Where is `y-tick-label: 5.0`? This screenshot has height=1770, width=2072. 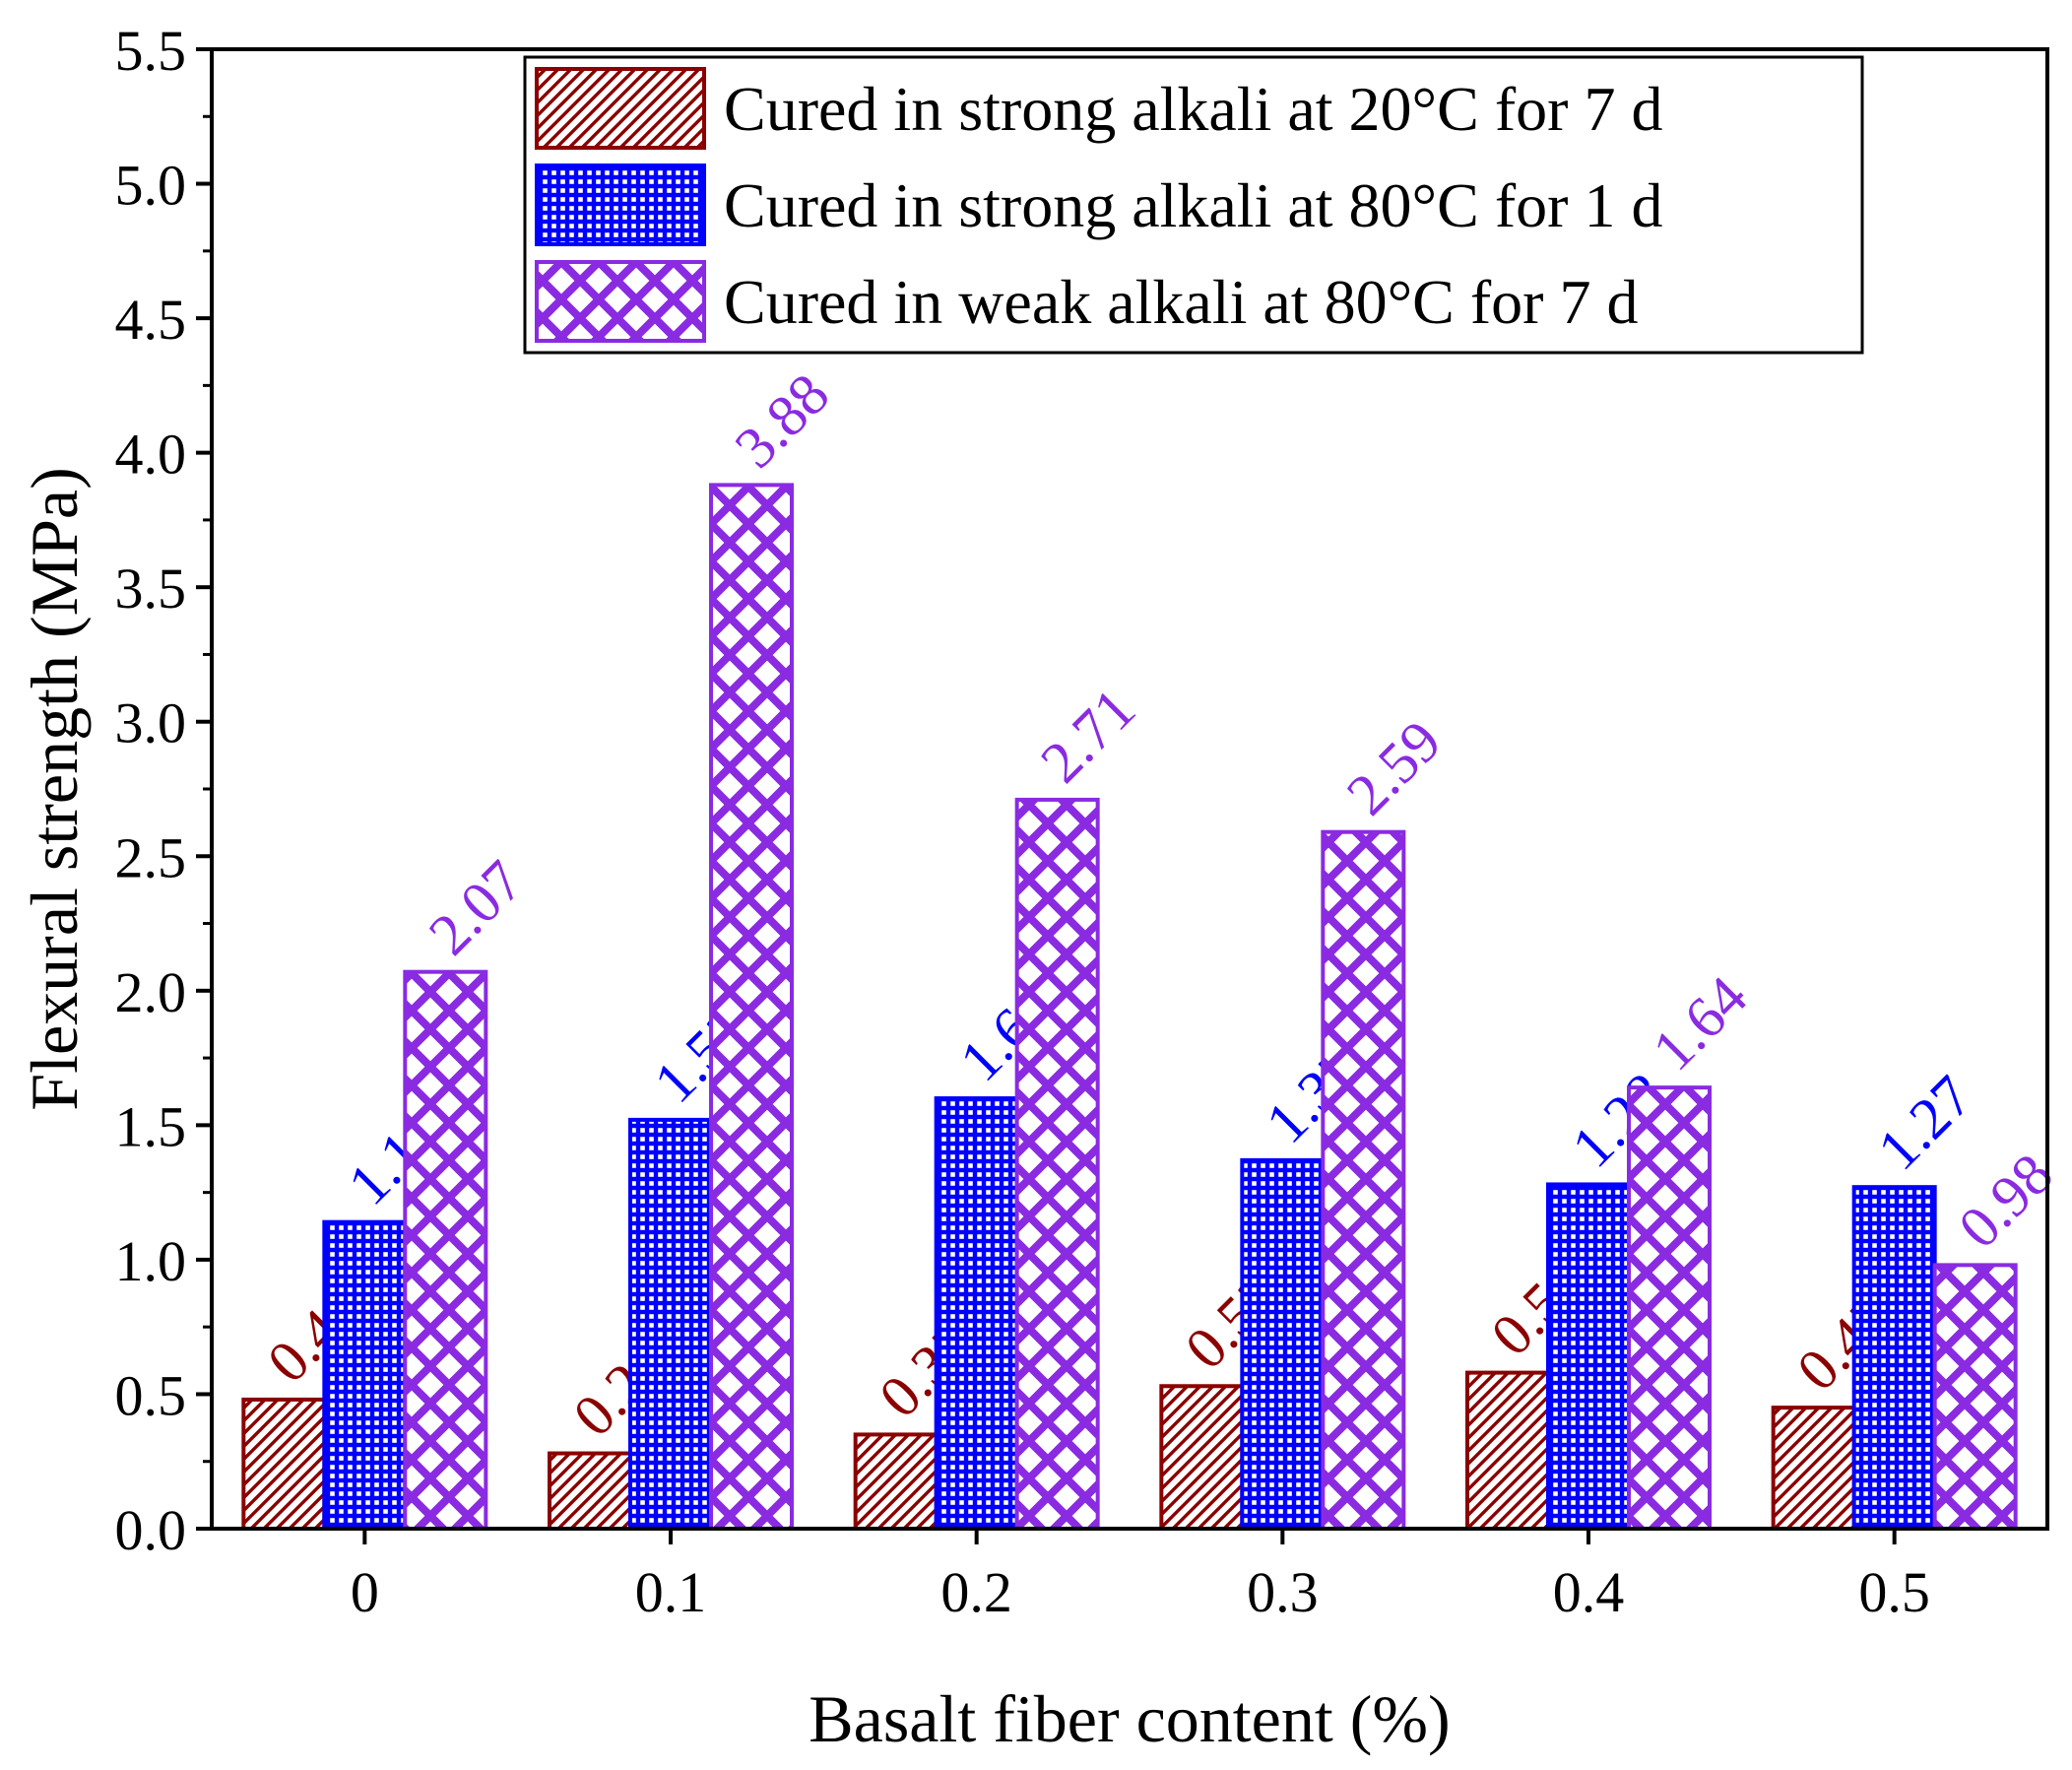 y-tick-label: 5.0 is located at coordinates (151, 186).